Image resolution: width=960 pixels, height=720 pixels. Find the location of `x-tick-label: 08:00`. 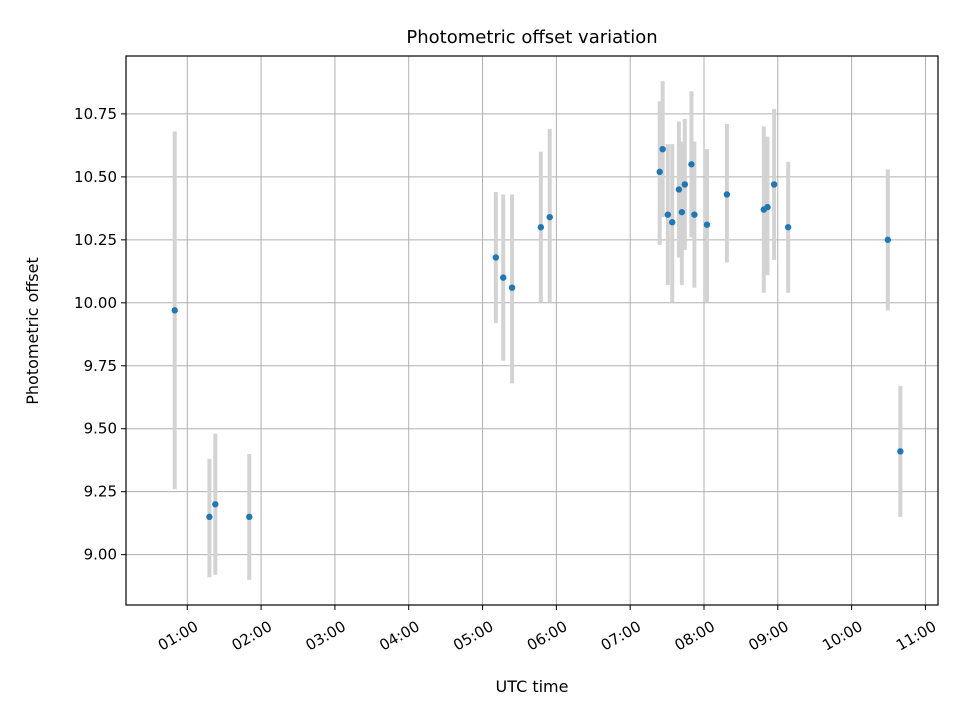

x-tick-label: 08:00 is located at coordinates (695, 635).